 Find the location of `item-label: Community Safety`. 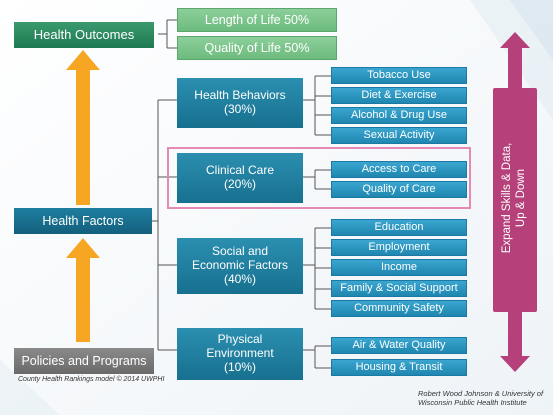

item-label: Community Safety is located at coordinates (399, 308).